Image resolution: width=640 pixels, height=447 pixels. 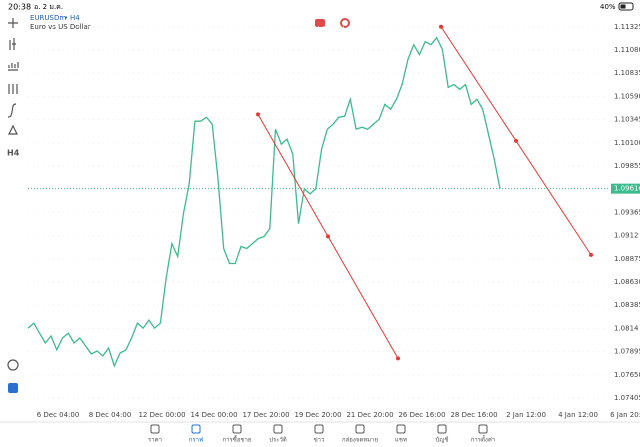 I want to click on nav-label: ข่าว, so click(x=319, y=440).